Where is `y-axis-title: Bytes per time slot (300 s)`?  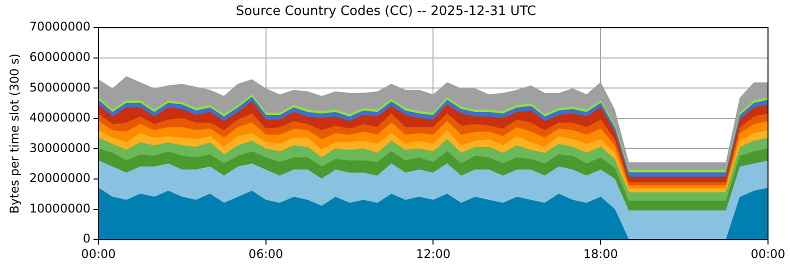 y-axis-title: Bytes per time slot (300 s) is located at coordinates (14, 134).